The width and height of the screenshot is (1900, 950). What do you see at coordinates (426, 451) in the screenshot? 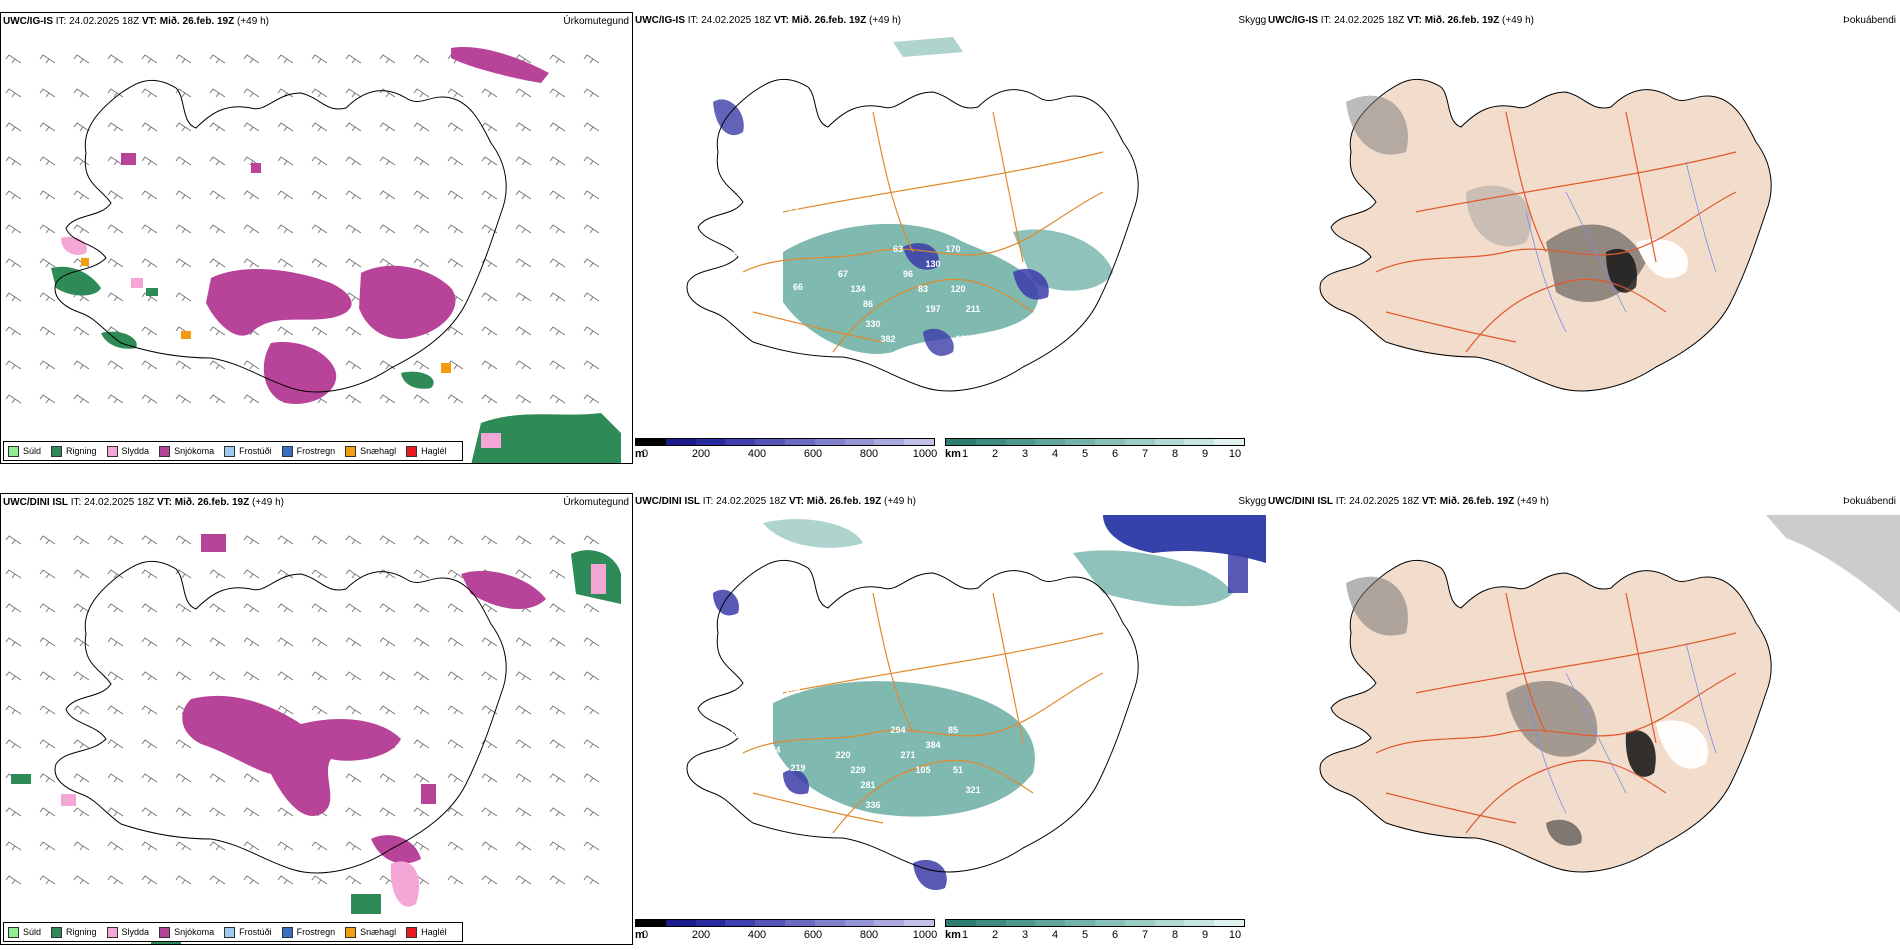
I see `legend-item: Haglél` at bounding box center [426, 451].